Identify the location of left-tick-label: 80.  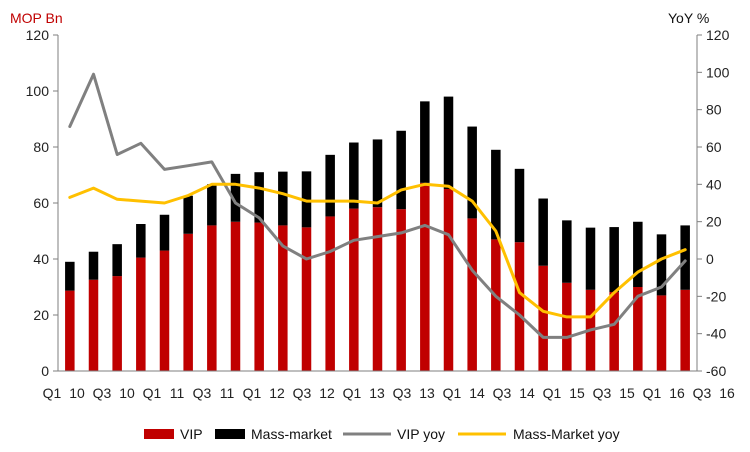
(41, 147).